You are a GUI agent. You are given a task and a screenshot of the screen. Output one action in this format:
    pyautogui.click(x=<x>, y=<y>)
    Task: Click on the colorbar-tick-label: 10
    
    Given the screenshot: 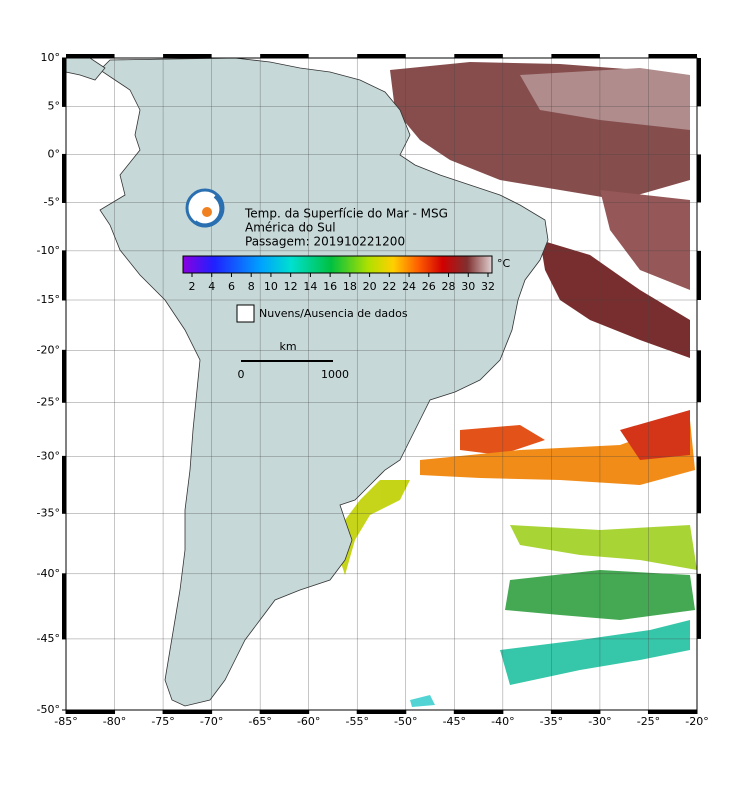 What is the action you would take?
    pyautogui.click(x=271, y=286)
    